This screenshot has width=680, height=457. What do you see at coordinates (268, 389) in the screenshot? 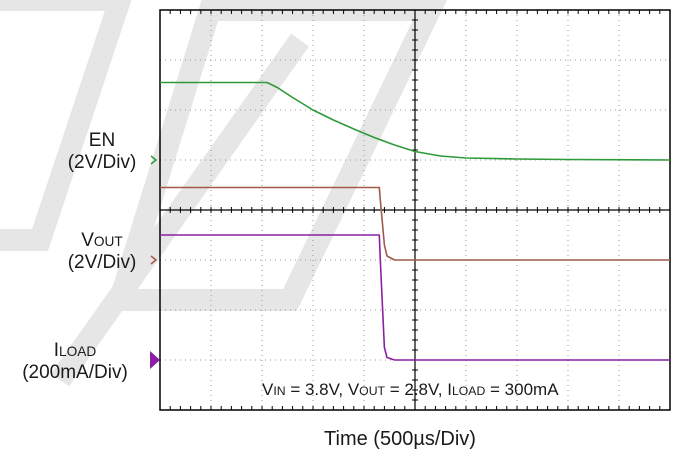
I see `annotation-part: V` at bounding box center [268, 389].